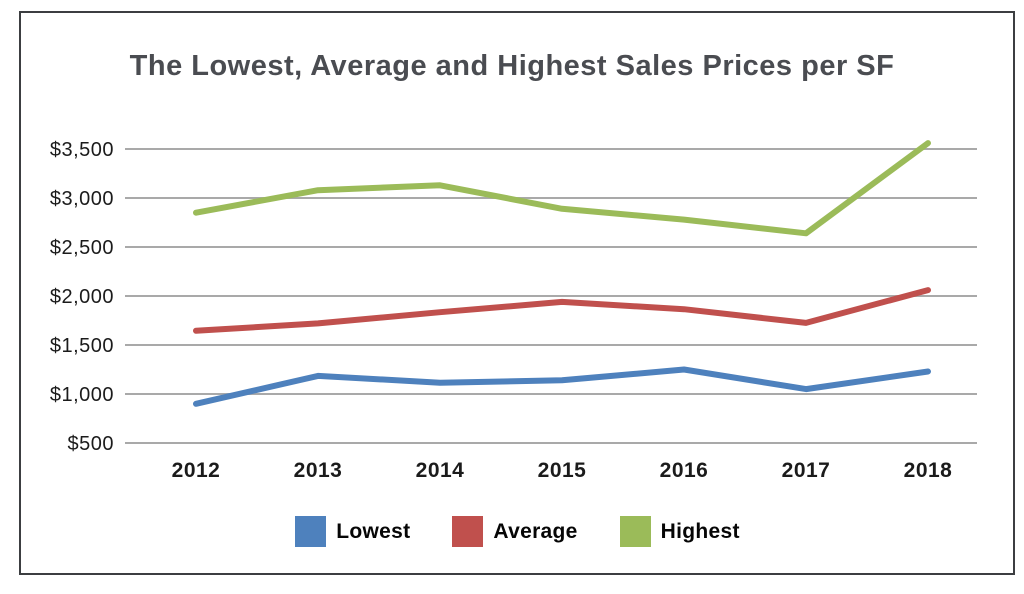 The height and width of the screenshot is (594, 1024). Describe the element at coordinates (535, 531) in the screenshot. I see `legend-label-average: Average` at that location.